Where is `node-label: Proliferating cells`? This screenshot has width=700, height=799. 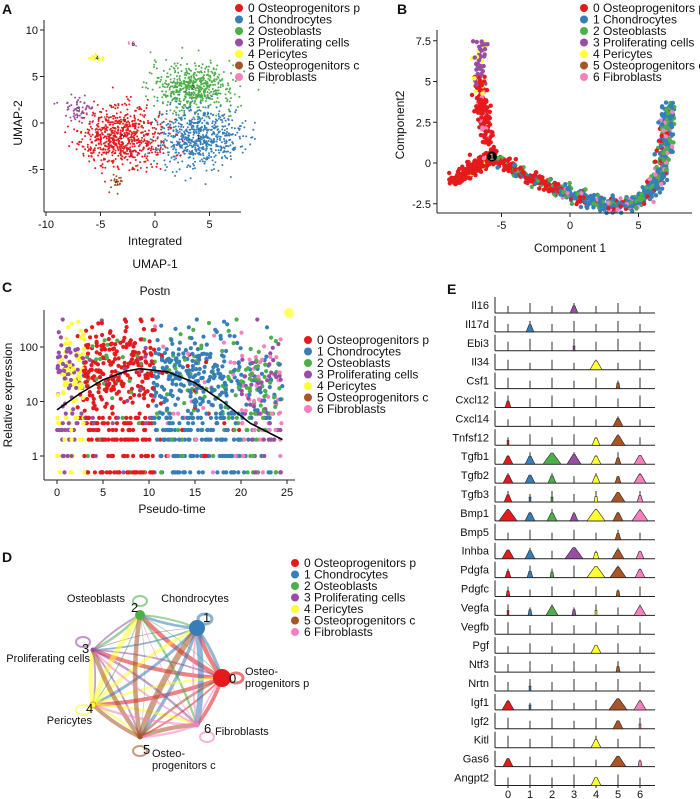 node-label: Proliferating cells is located at coordinates (48, 659).